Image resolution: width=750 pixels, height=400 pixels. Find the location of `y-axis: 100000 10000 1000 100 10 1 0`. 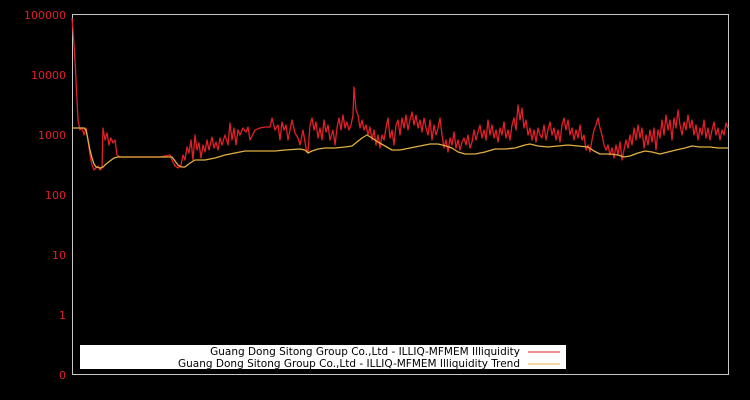

y-axis: 100000 10000 1000 100 10 1 0 is located at coordinates (45, 195).